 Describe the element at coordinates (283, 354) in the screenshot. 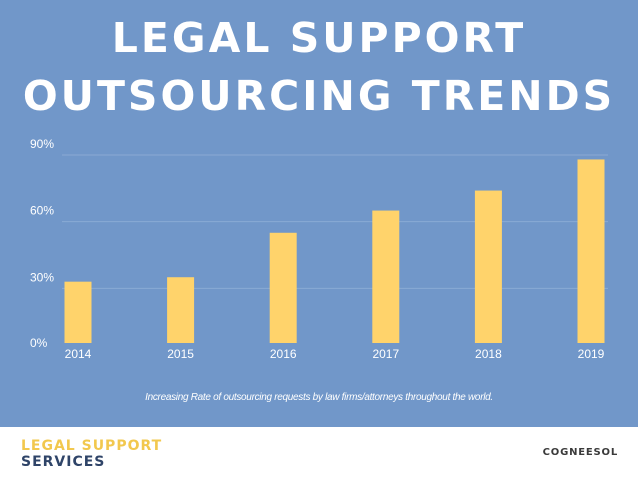

I see `x-tick-label: 2016` at that location.